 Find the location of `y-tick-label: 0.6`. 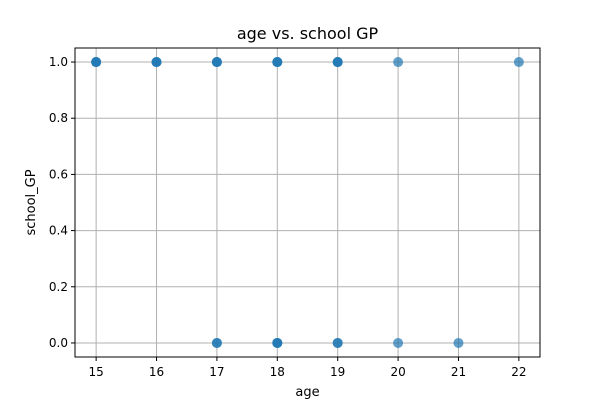

y-tick-label: 0.6 is located at coordinates (58, 174).